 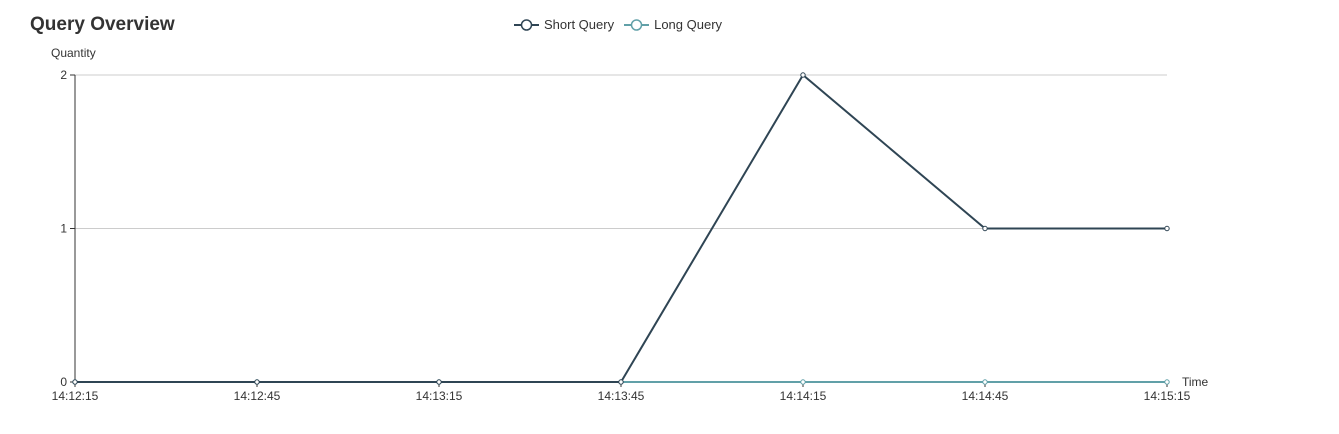 I want to click on x-tick-label-3: 14:13:45, so click(x=621, y=396).